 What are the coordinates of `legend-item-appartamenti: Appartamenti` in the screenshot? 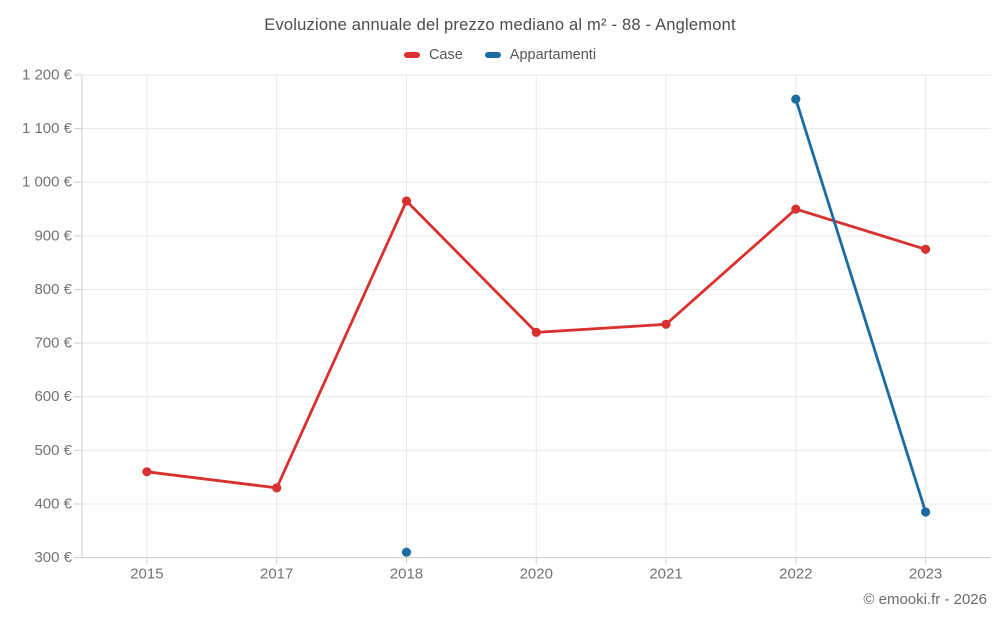 It's located at (540, 55).